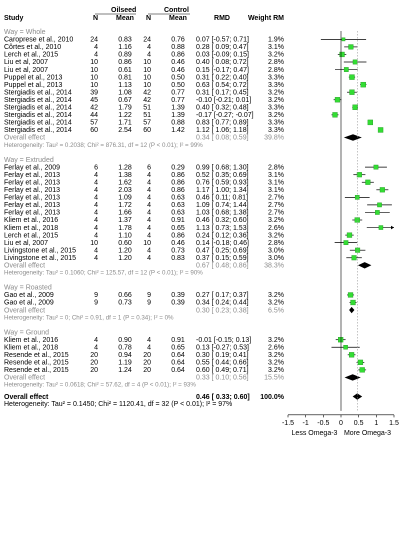 This screenshot has width=407, height=550. Describe the element at coordinates (125, 47) in the screenshot. I see `oilseed-mean: 1.16` at that location.